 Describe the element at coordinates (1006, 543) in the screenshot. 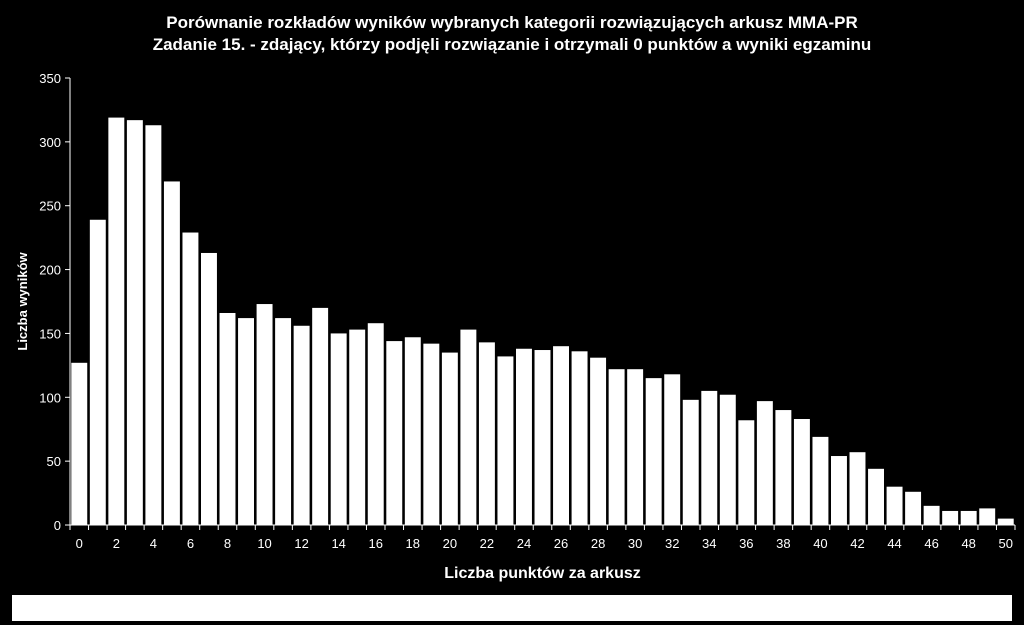

I see `x-tick-label: 50` at that location.